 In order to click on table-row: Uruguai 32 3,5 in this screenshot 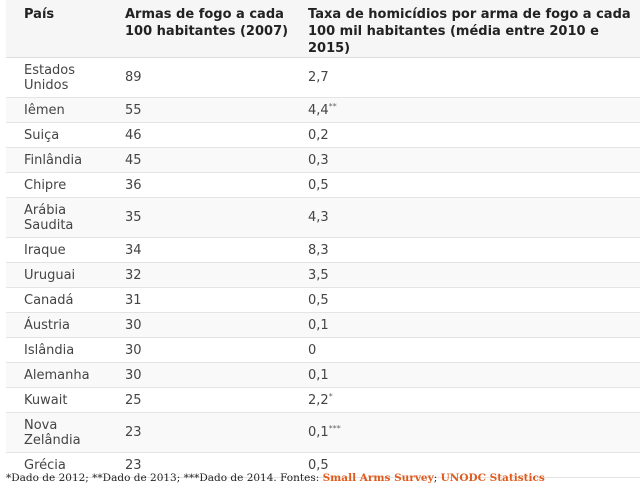, I will do `click(323, 275)`.